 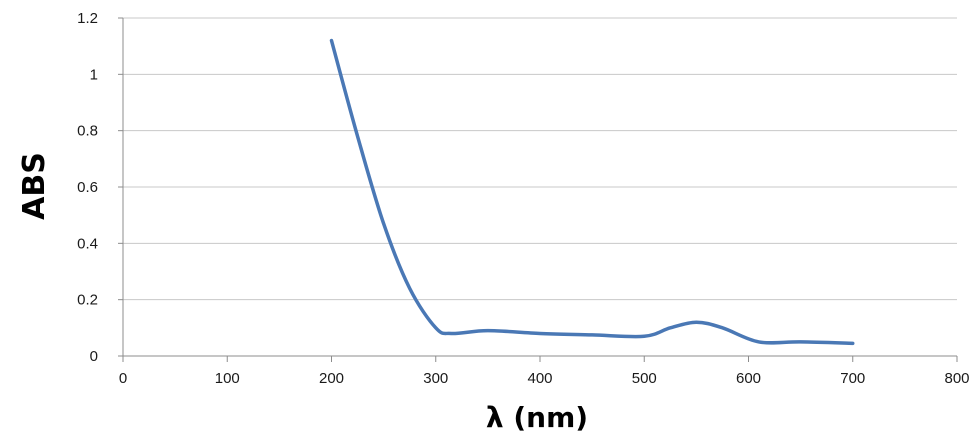 What do you see at coordinates (435, 378) in the screenshot?
I see `x-tick-label: 300` at bounding box center [435, 378].